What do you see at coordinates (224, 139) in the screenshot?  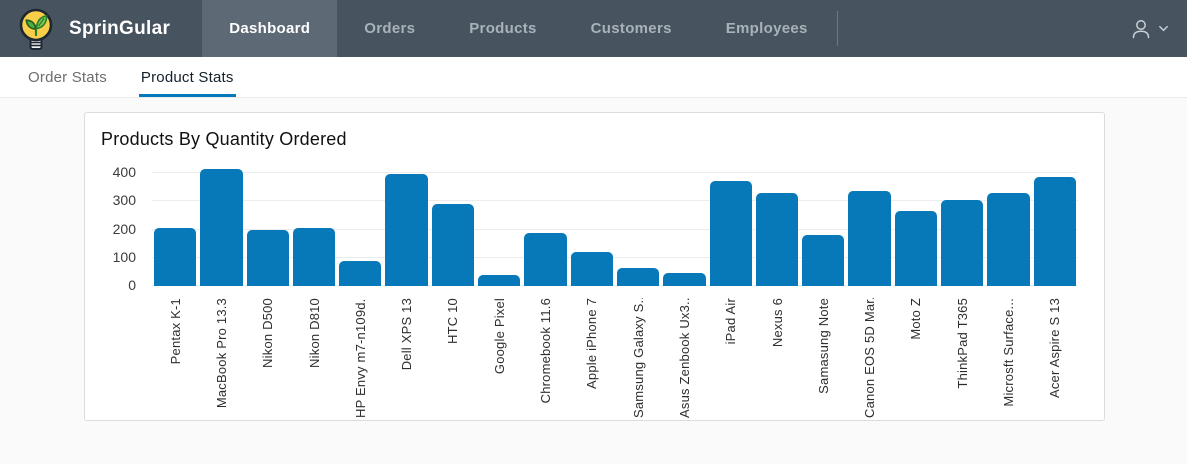 I see `chart-title: Products By Quantity Ordered` at bounding box center [224, 139].